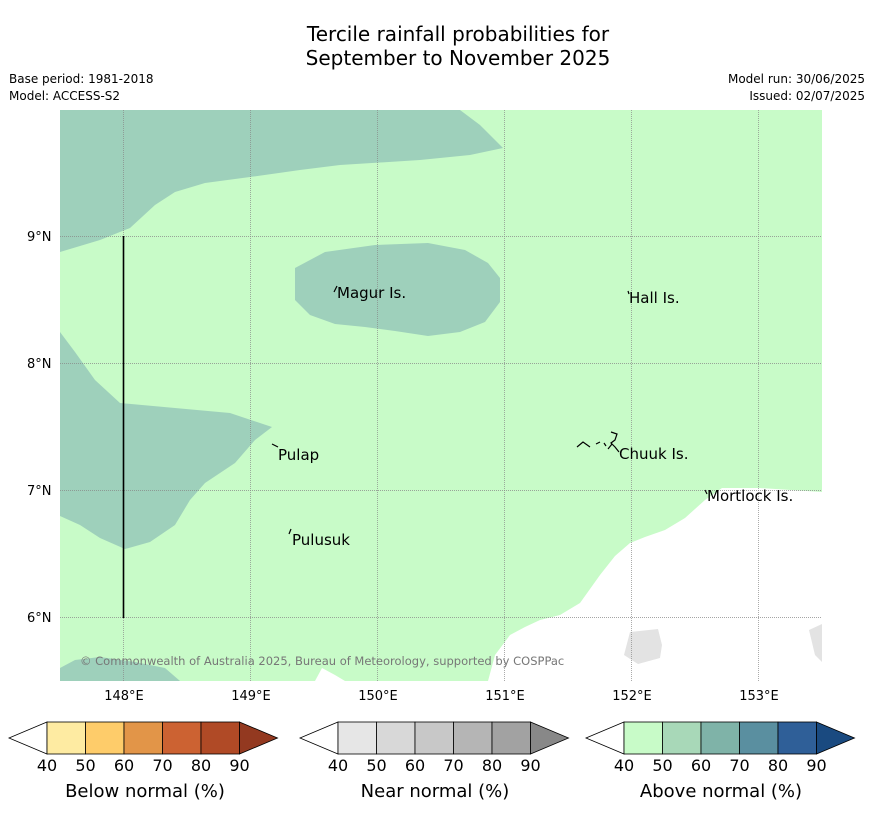 The width and height of the screenshot is (873, 816). I want to click on meta-left: Base period: 1981-2018 Model: ACCESS-S2, so click(81, 88).